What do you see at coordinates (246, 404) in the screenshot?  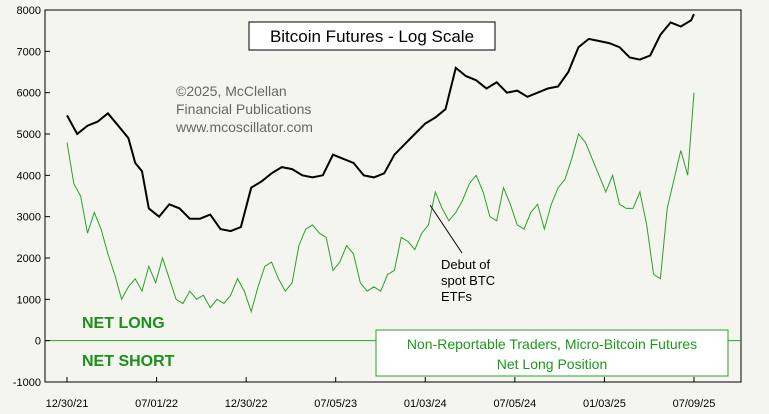 I see `x-tick-label: 12/30/22` at bounding box center [246, 404].